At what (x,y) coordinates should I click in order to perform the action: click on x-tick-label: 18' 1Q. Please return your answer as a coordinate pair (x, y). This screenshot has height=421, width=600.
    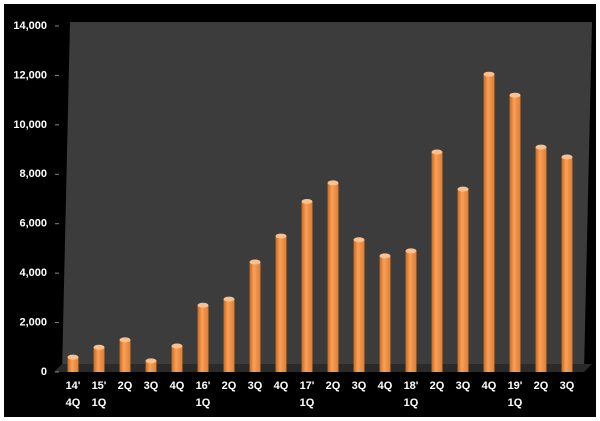
    Looking at the image, I should click on (411, 394).